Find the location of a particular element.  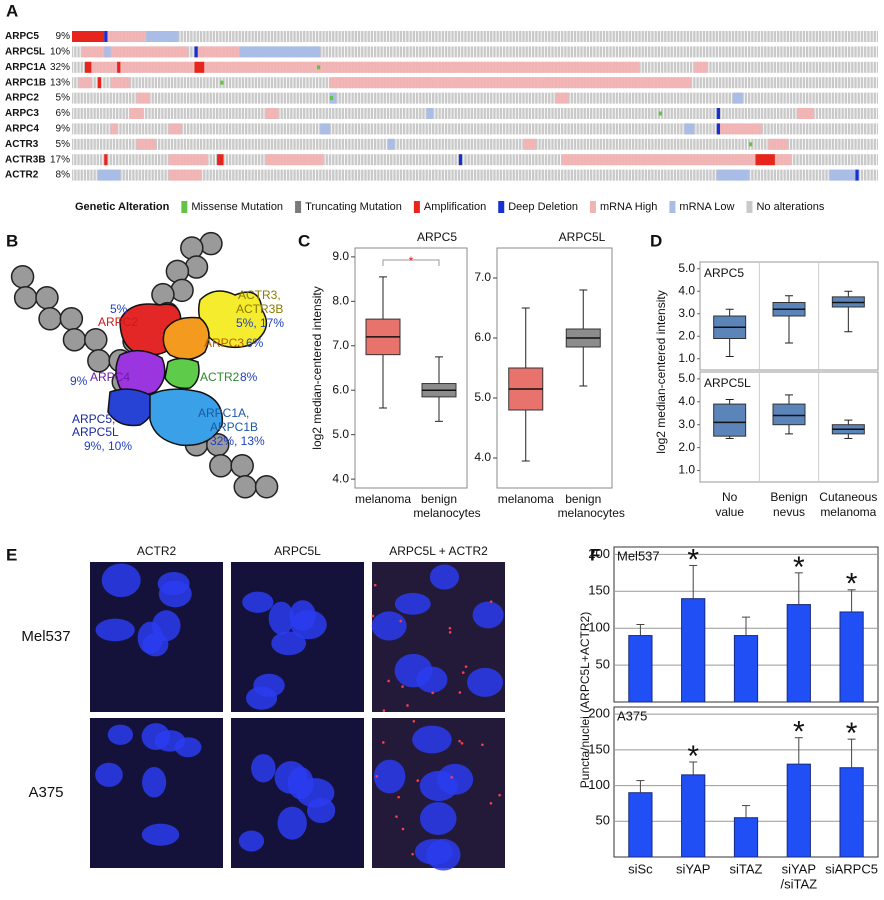

y-tick-label: 9.0 is located at coordinates (340, 256).